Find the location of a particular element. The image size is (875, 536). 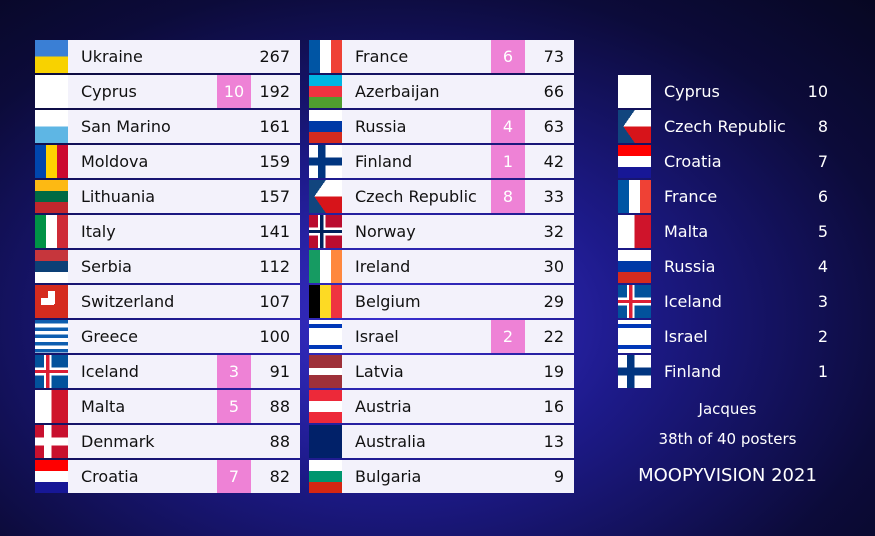

country-row: Finland 1 42 is located at coordinates (441, 161).